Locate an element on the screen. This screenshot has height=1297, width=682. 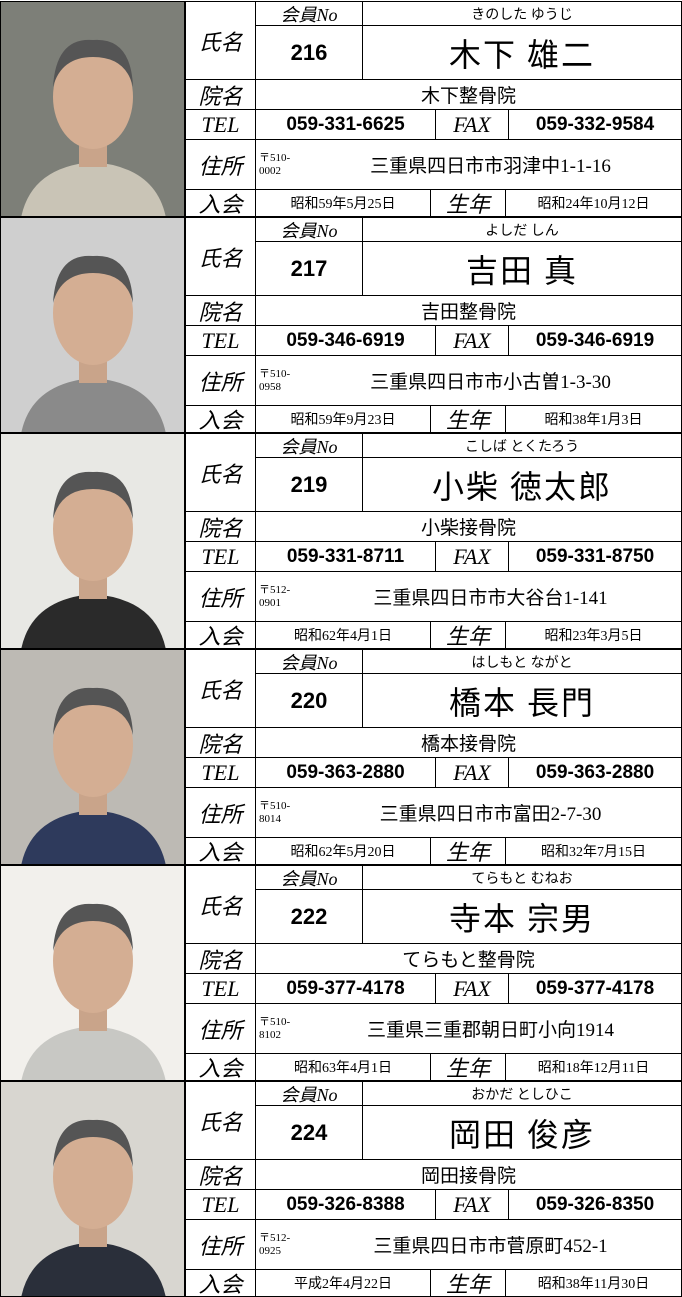
fax: 059-332-9584 is located at coordinates (595, 124).